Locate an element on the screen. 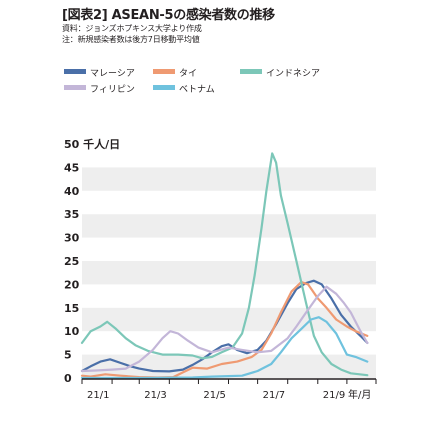 Image resolution: width=435 pixels, height=425 pixels. legend-swatch-vietnam is located at coordinates (164, 87).